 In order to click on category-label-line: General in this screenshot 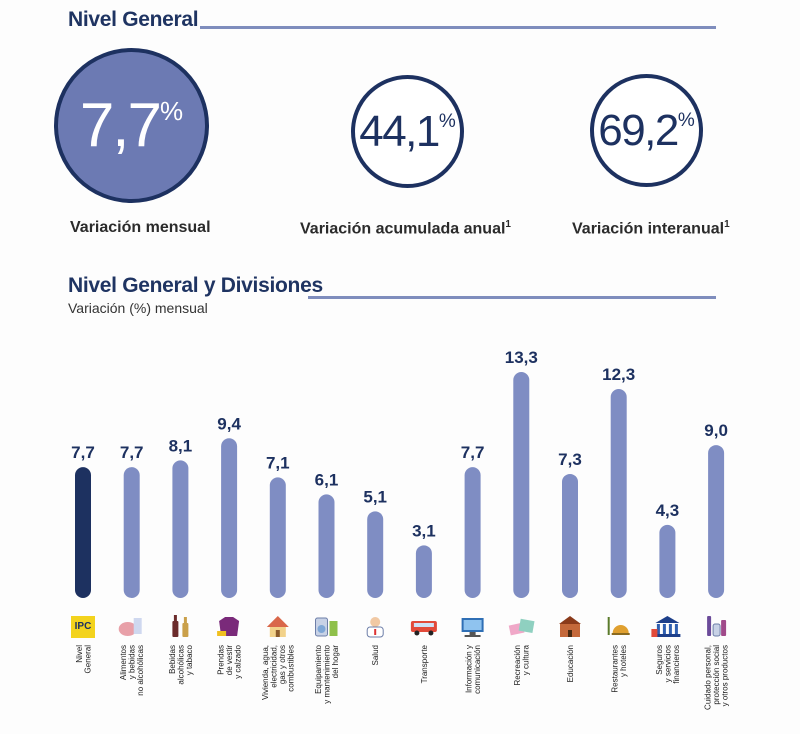, I will do `click(87, 659)`.